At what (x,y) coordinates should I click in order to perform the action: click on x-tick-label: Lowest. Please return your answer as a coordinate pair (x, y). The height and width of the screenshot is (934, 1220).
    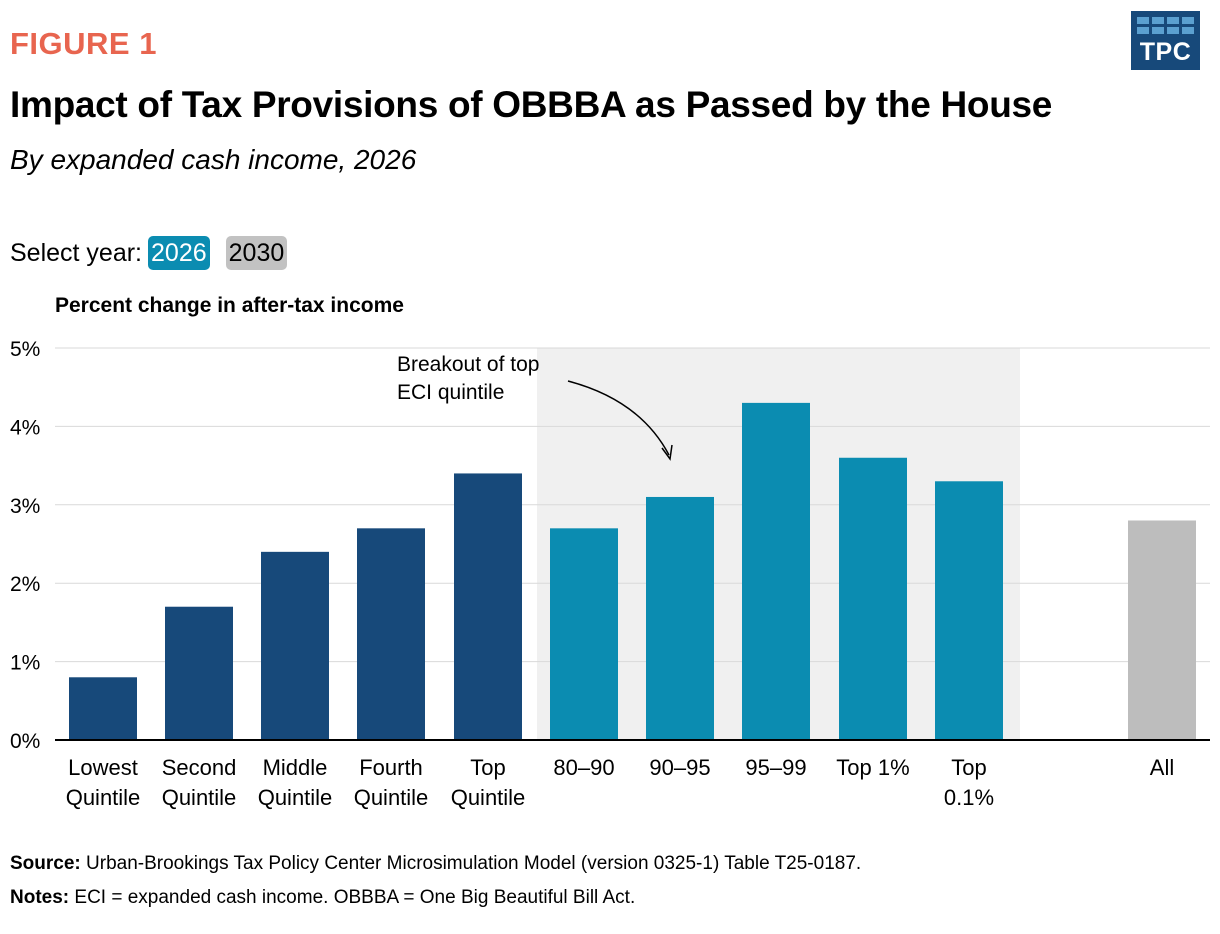
    Looking at the image, I should click on (103, 767).